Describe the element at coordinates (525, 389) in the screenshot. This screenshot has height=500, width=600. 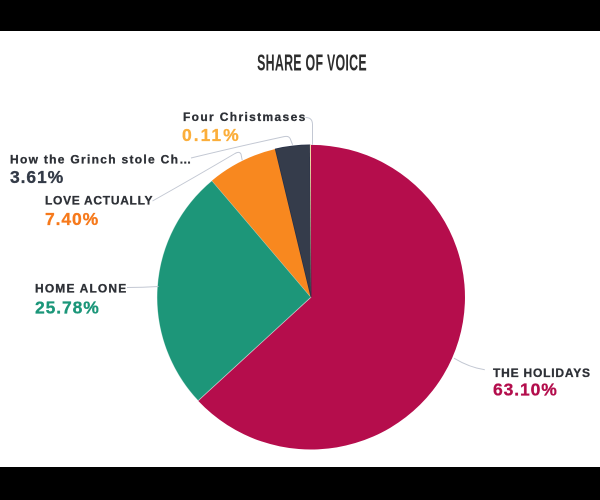
I see `svg-text: 63.10%` at that location.